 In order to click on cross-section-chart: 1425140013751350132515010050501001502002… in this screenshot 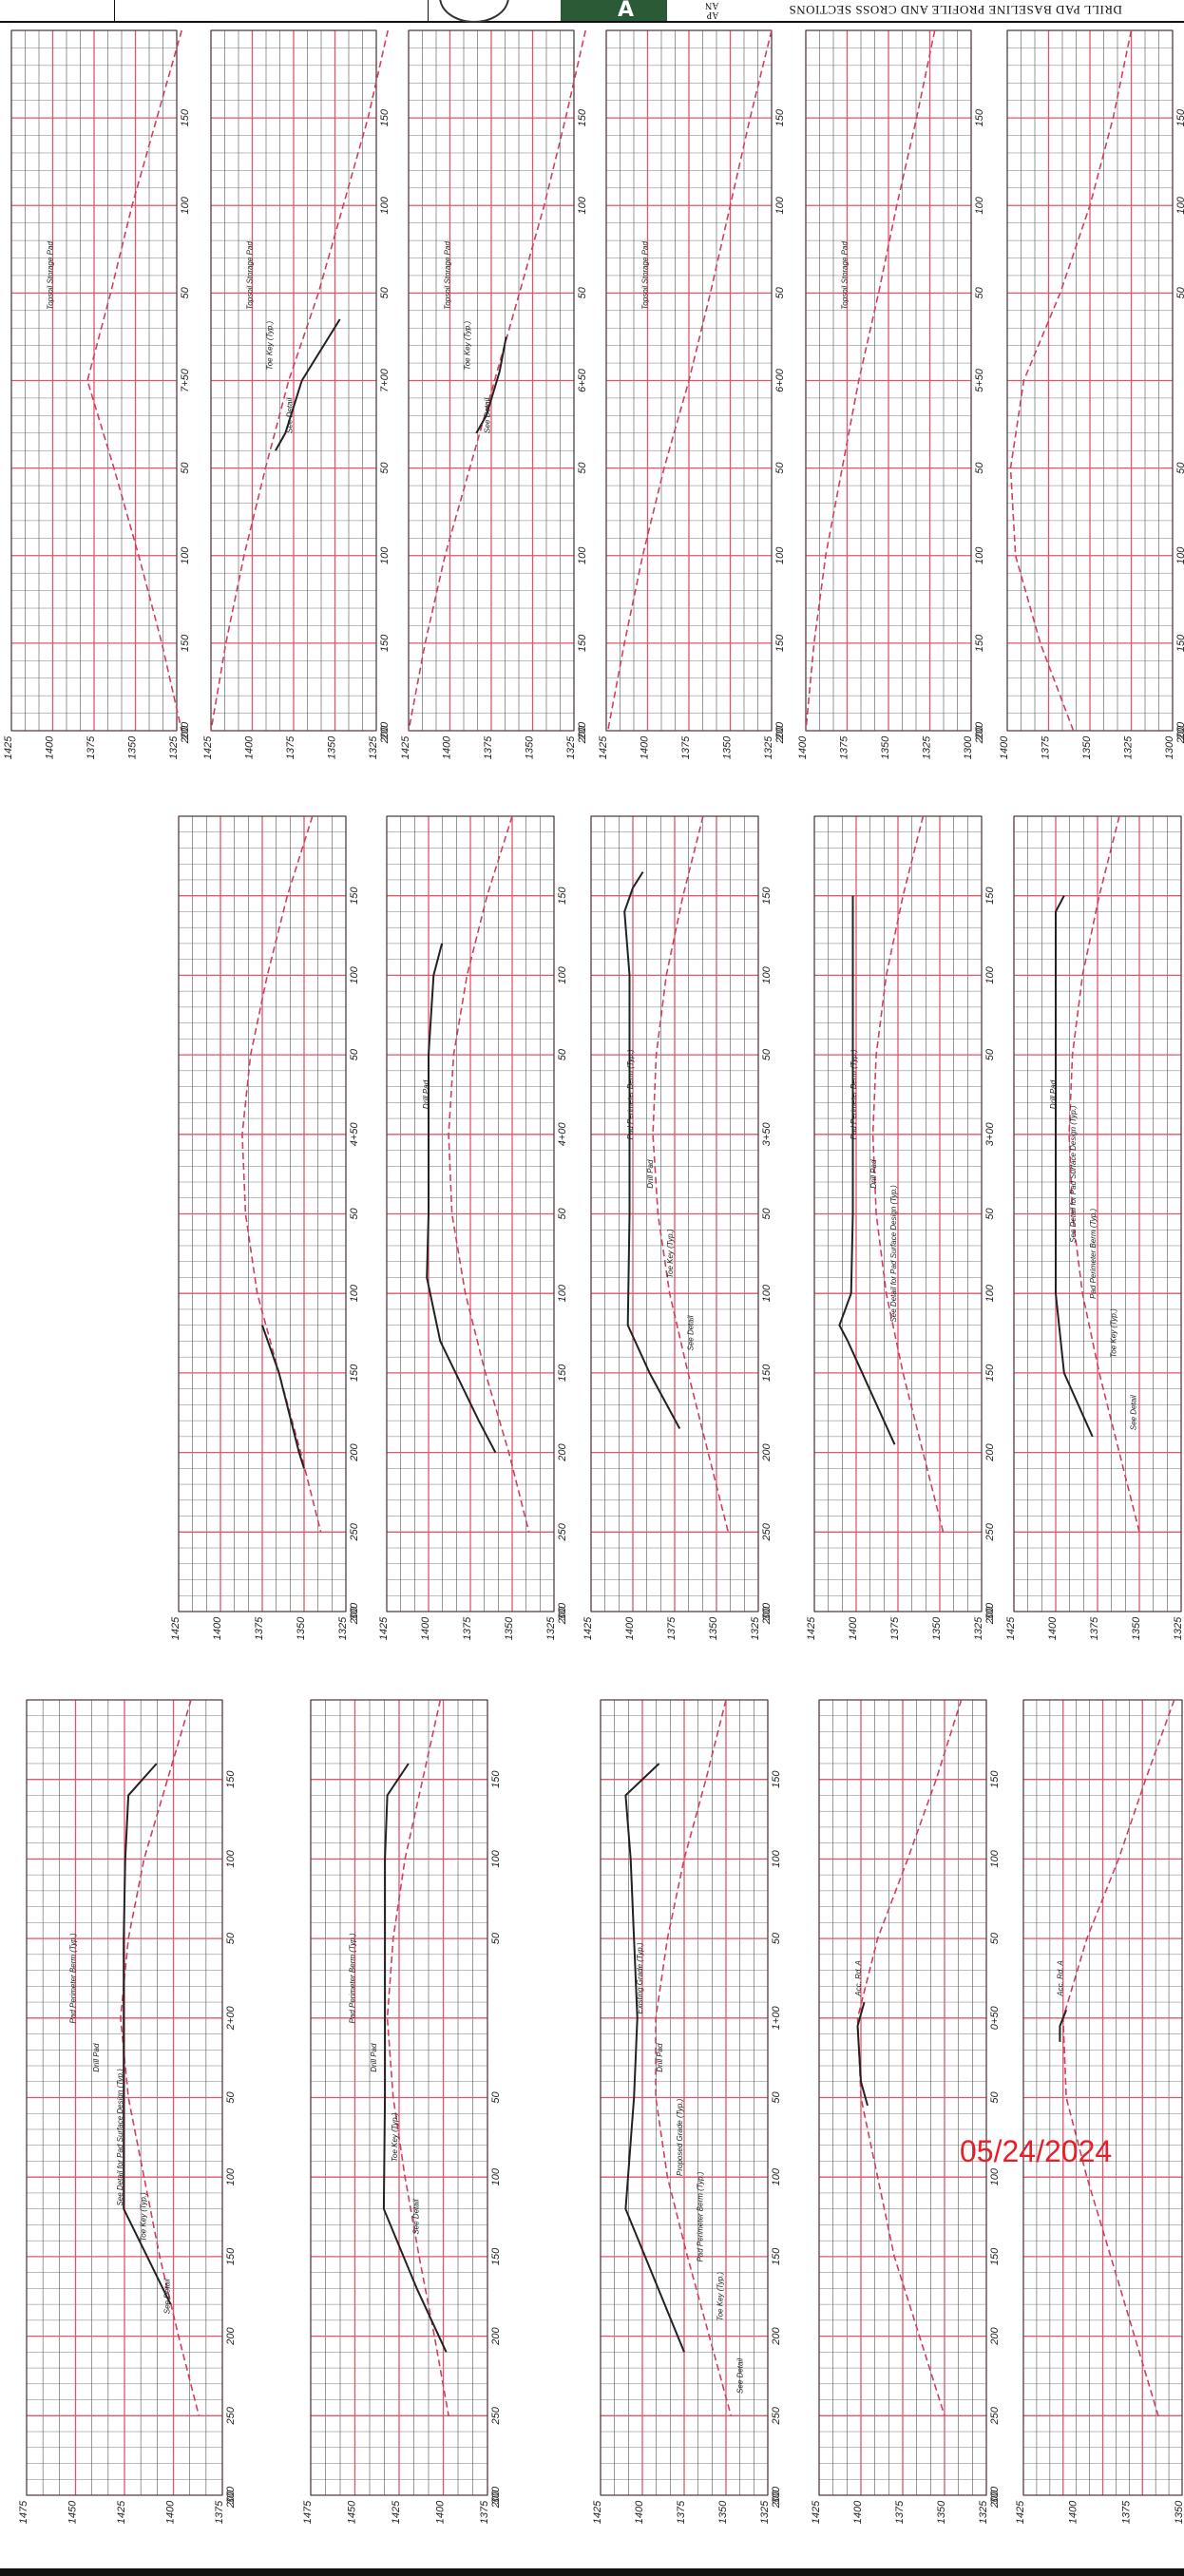, I will do `click(1094, 1227)`.